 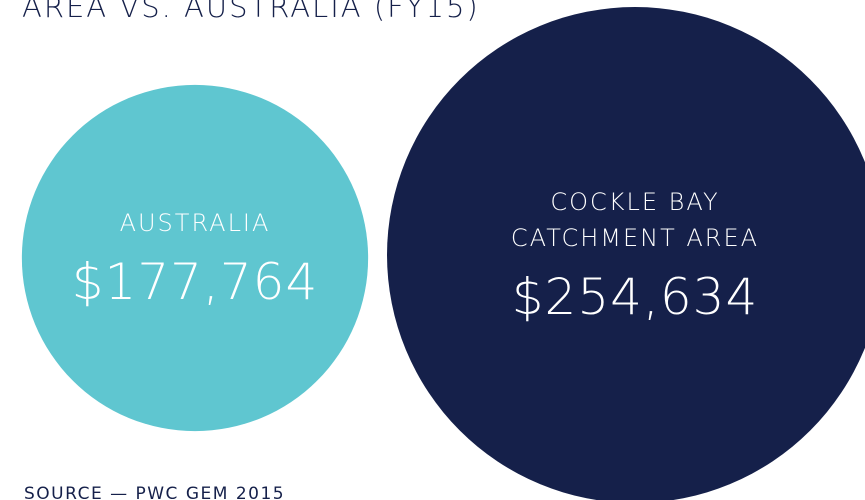 What do you see at coordinates (155, 492) in the screenshot?
I see `source-note: SOURCE — PWC GEM 2015` at bounding box center [155, 492].